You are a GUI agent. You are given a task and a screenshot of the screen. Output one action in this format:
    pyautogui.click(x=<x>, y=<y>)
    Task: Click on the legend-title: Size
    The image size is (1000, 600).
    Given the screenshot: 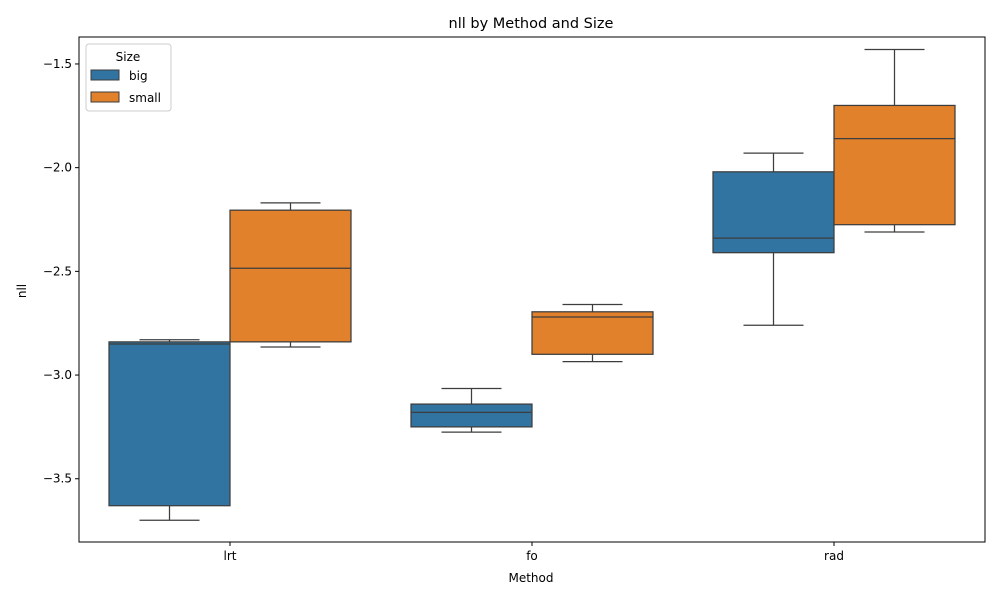 What is the action you would take?
    pyautogui.click(x=128, y=57)
    